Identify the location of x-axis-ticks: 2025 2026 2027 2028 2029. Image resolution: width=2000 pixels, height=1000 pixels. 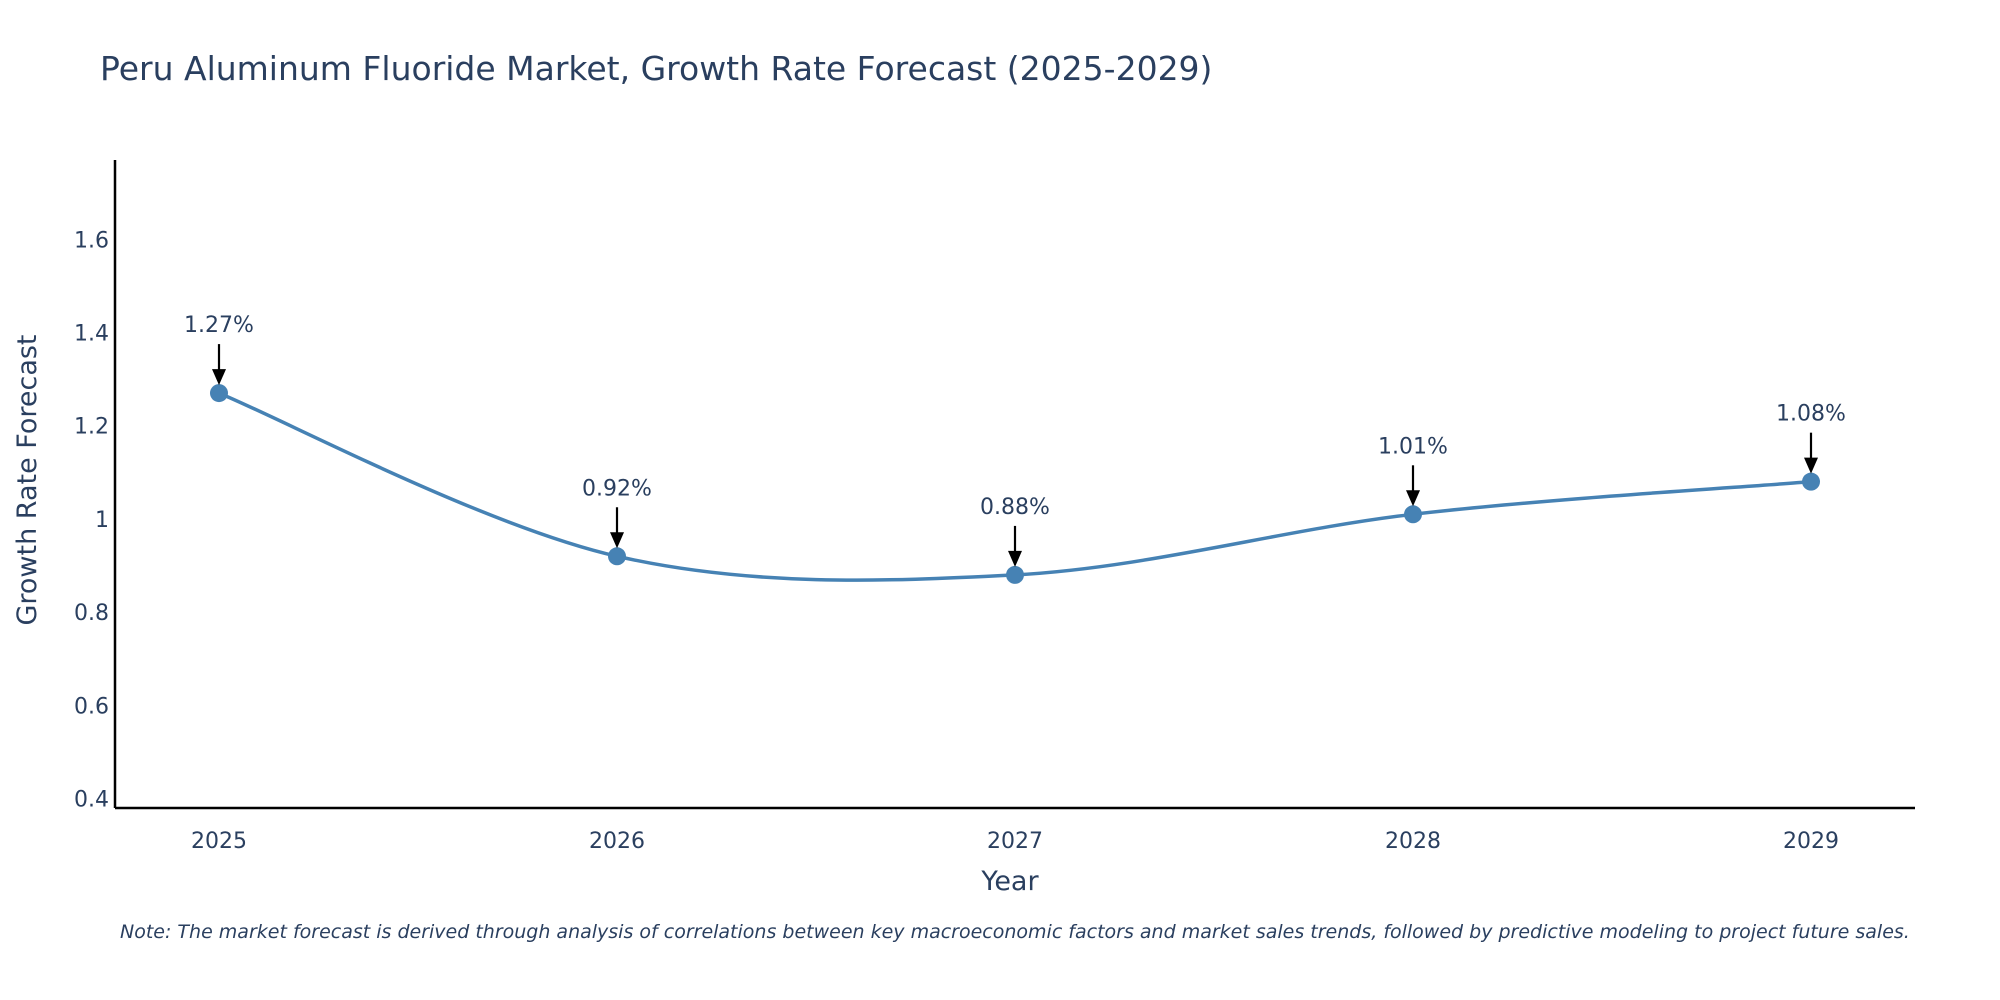
(1015, 841).